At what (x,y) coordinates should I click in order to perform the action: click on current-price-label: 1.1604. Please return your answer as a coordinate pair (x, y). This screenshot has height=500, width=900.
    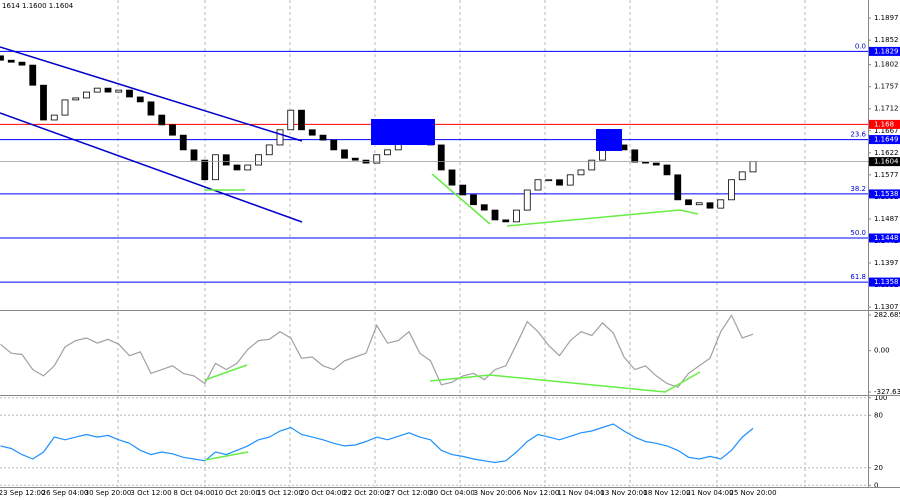
    Looking at the image, I should click on (886, 162).